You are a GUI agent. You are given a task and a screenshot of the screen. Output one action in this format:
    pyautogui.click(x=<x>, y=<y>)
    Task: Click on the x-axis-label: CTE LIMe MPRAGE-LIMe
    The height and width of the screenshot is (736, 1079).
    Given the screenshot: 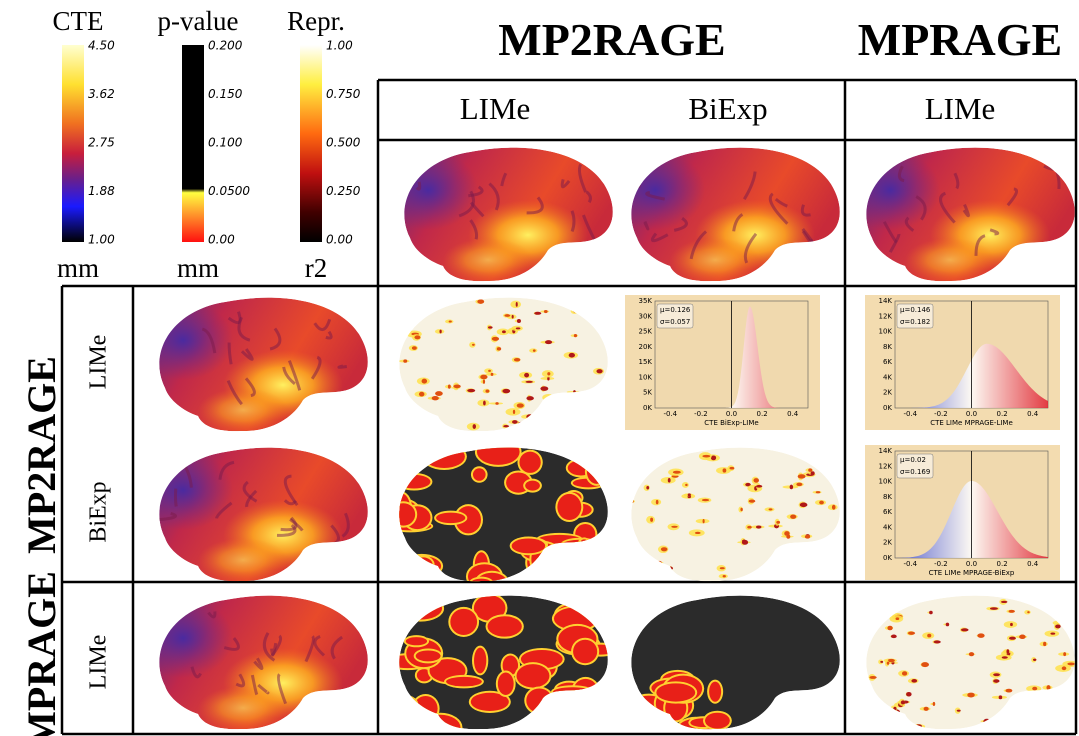 What is the action you would take?
    pyautogui.click(x=971, y=423)
    